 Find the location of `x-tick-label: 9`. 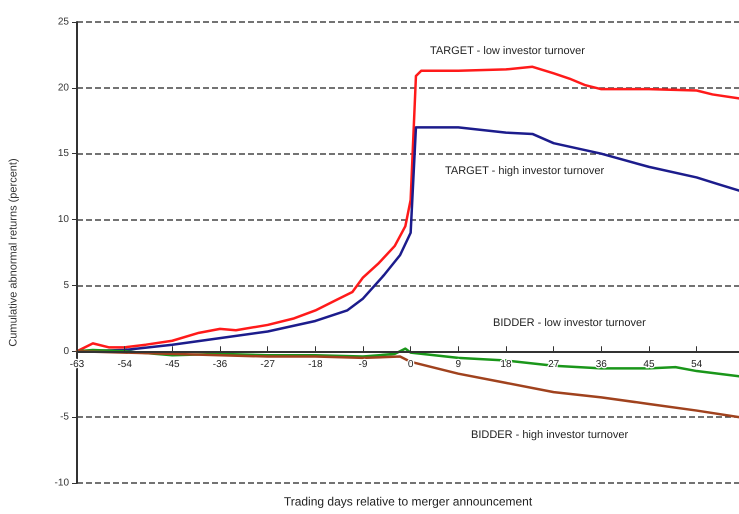

x-tick-label: 9 is located at coordinates (459, 364).